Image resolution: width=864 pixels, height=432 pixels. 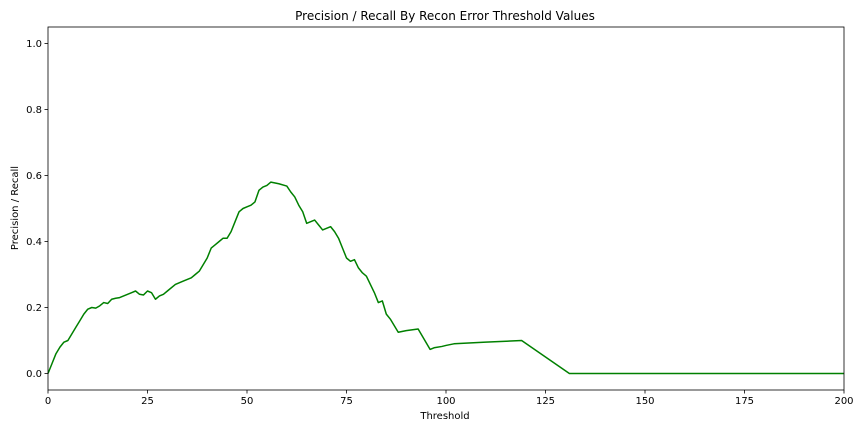 What do you see at coordinates (34, 242) in the screenshot?
I see `y-tick-label: 0.4` at bounding box center [34, 242].